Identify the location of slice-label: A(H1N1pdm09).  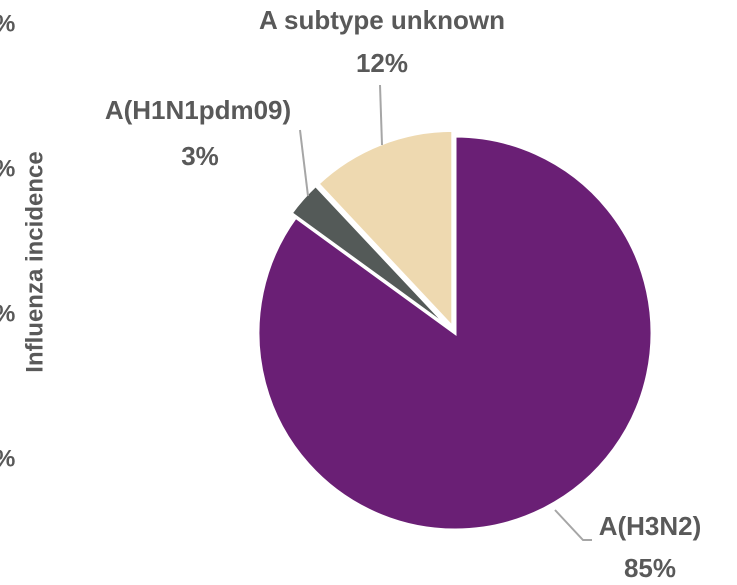
(198, 110).